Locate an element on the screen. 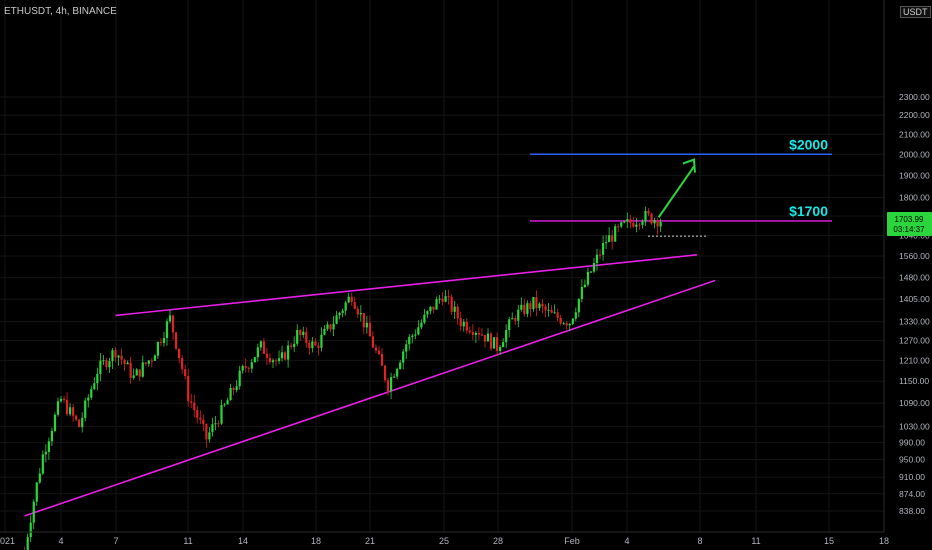 The image size is (932, 550). level-label: $2000 is located at coordinates (808, 144).